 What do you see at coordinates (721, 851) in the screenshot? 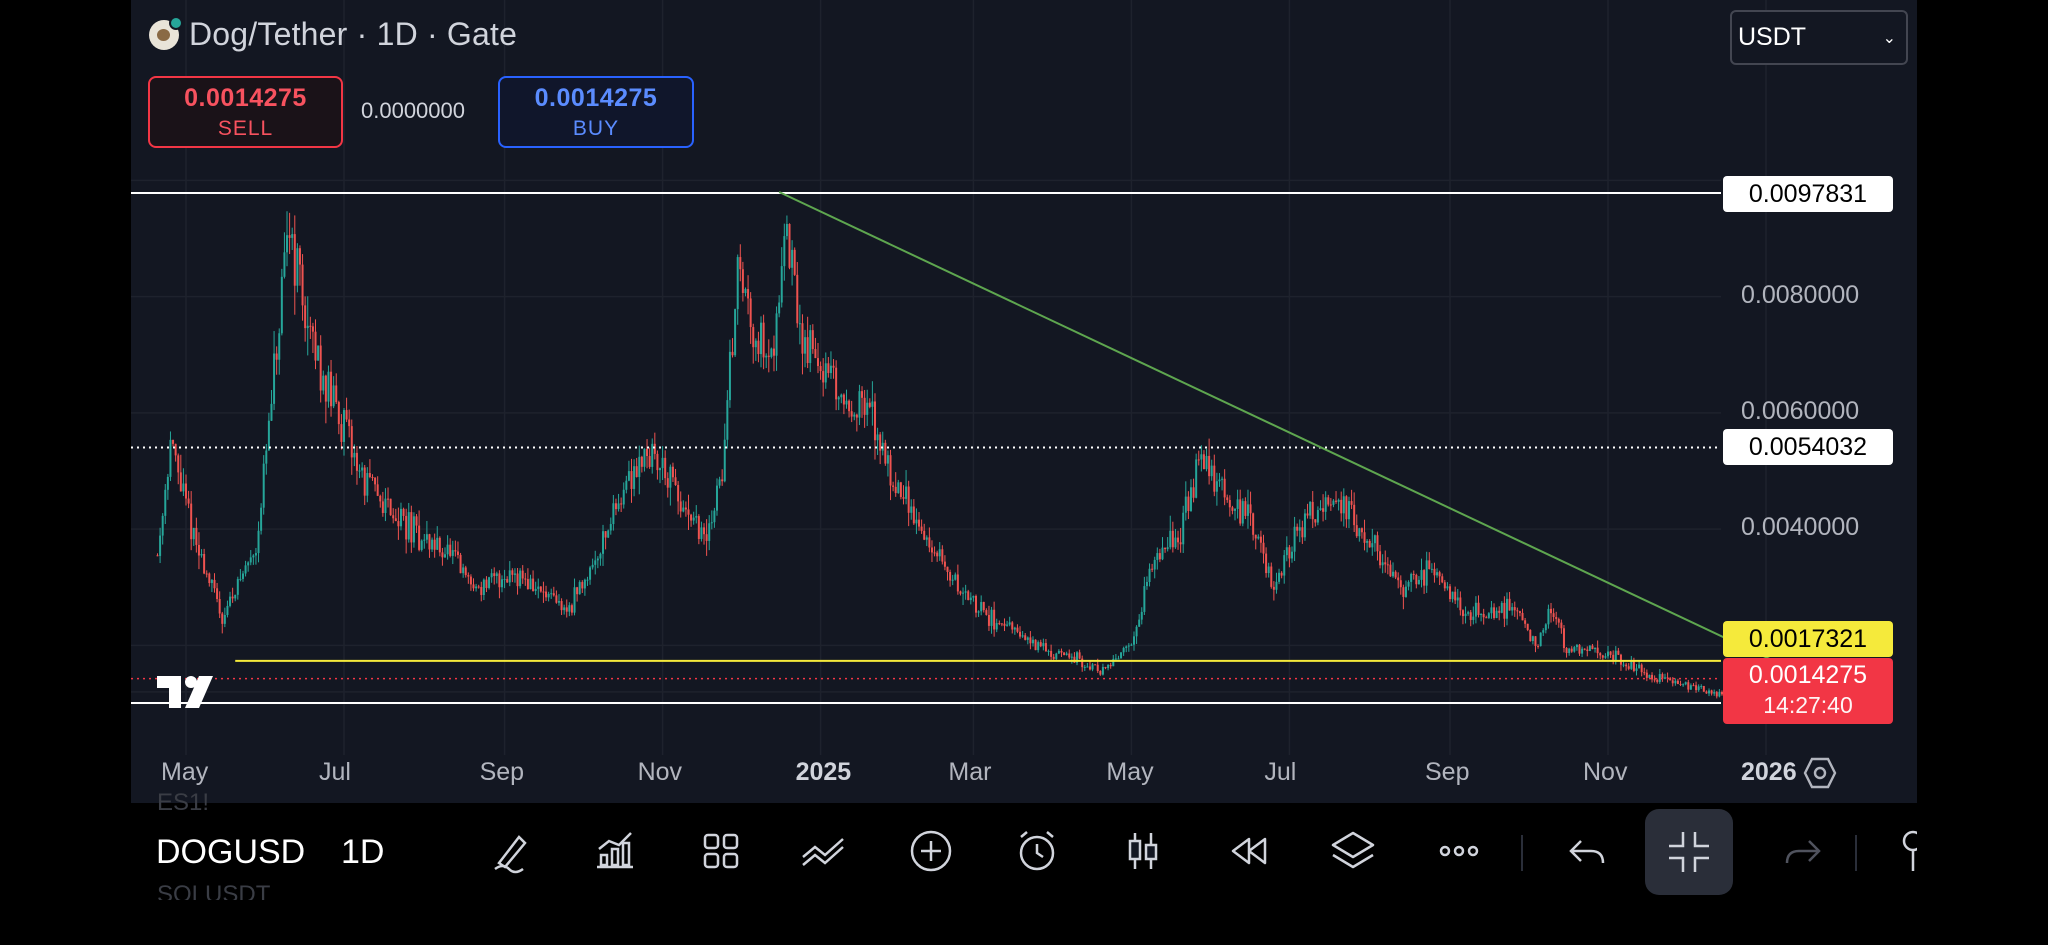
I see `templates-icon` at bounding box center [721, 851].